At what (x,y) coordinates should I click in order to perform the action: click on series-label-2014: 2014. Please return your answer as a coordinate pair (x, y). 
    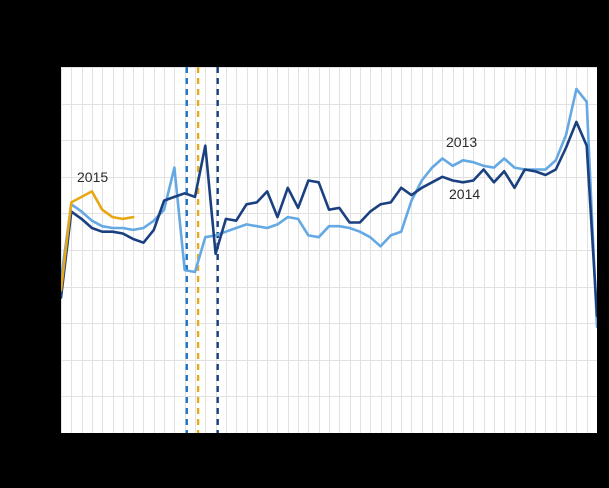
    Looking at the image, I should click on (465, 194).